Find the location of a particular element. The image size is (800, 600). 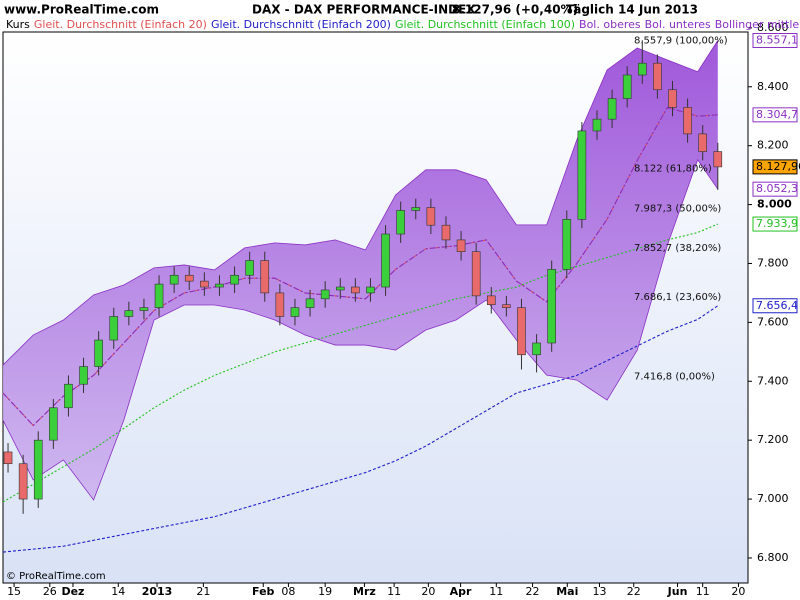

fib-label: 7.416,8 (0,00%) is located at coordinates (674, 376).